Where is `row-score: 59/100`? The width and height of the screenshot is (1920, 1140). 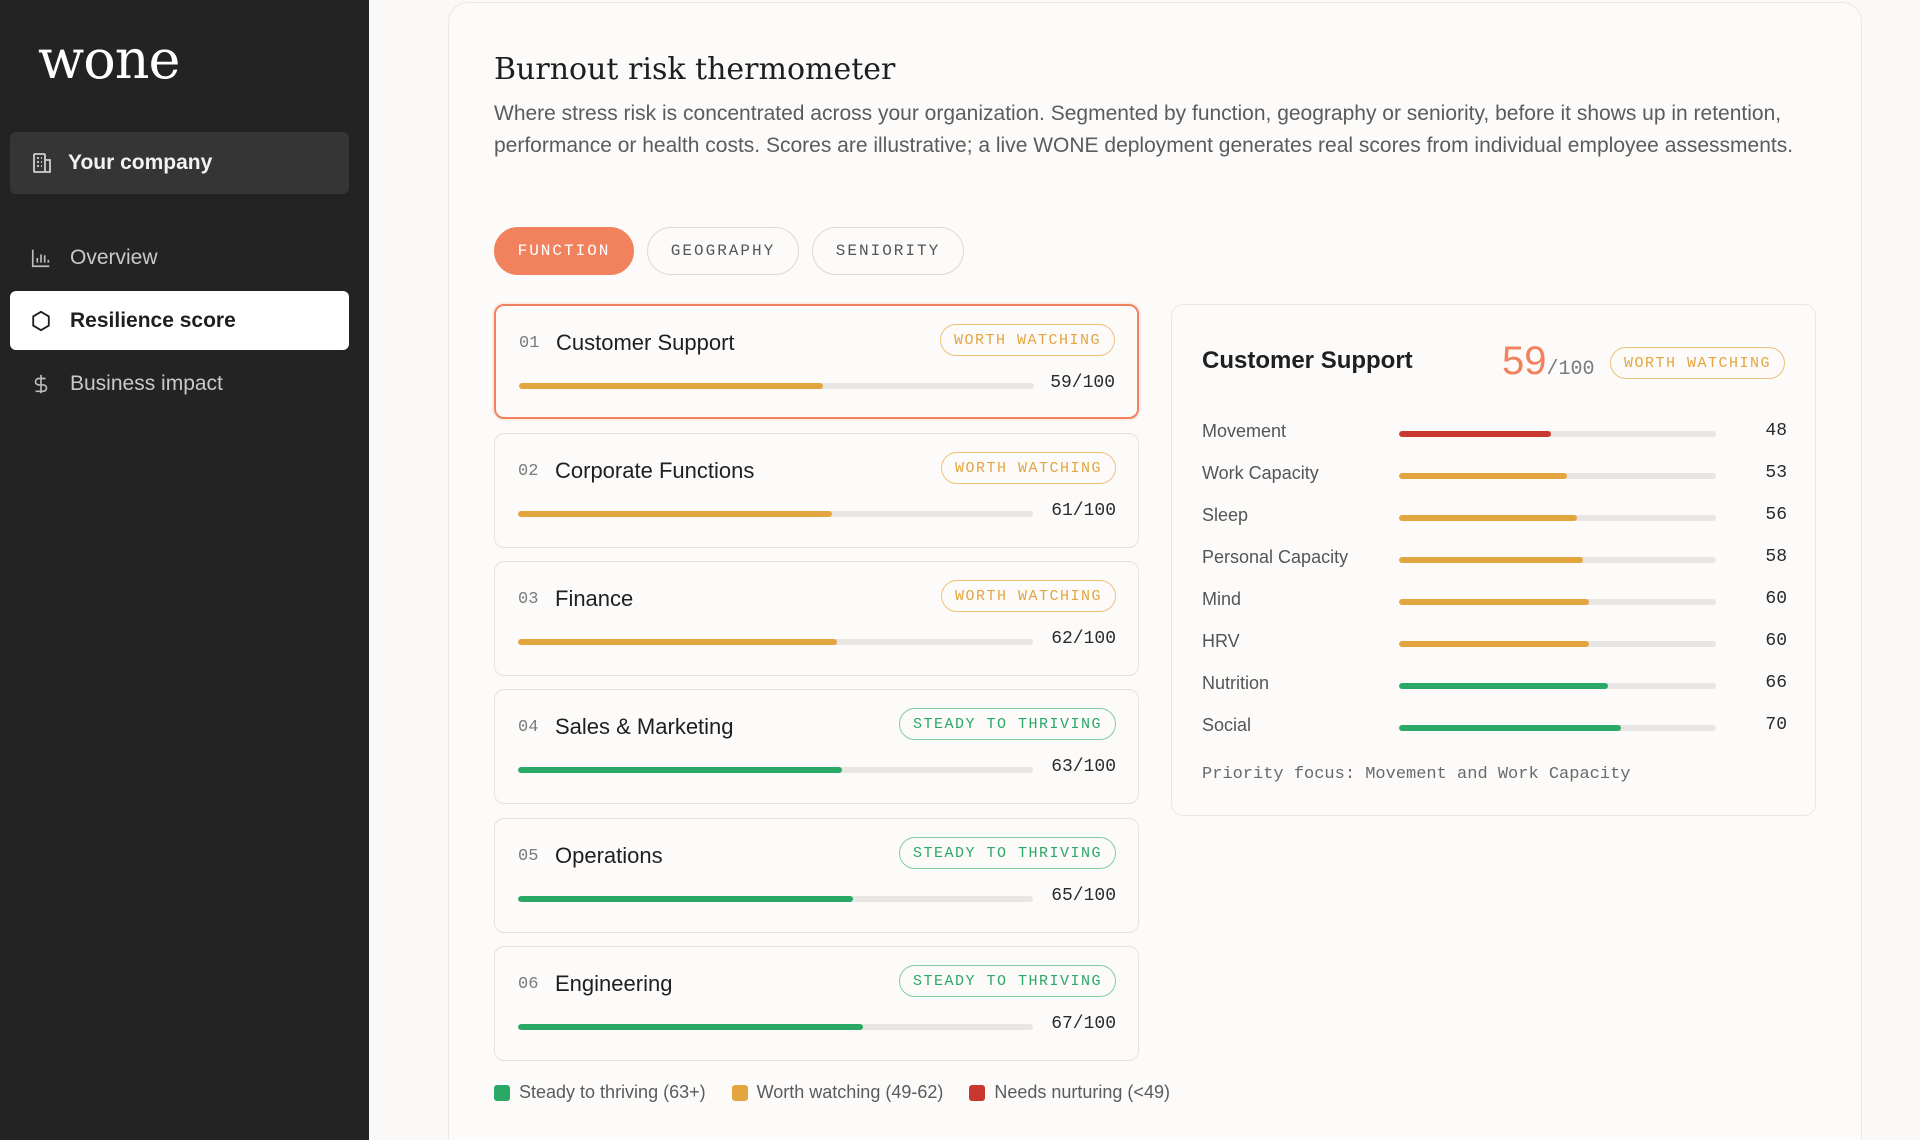 row-score: 59/100 is located at coordinates (1082, 383).